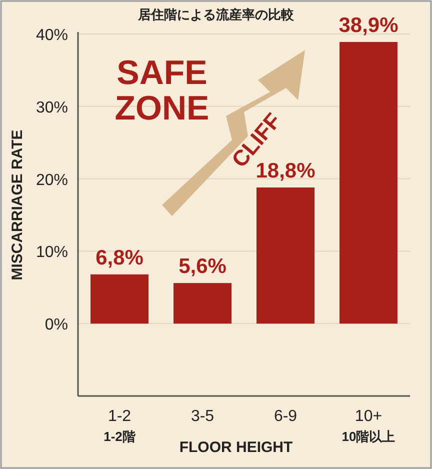 This screenshot has width=432, height=469. I want to click on y-tick-label: 20%, so click(52, 180).